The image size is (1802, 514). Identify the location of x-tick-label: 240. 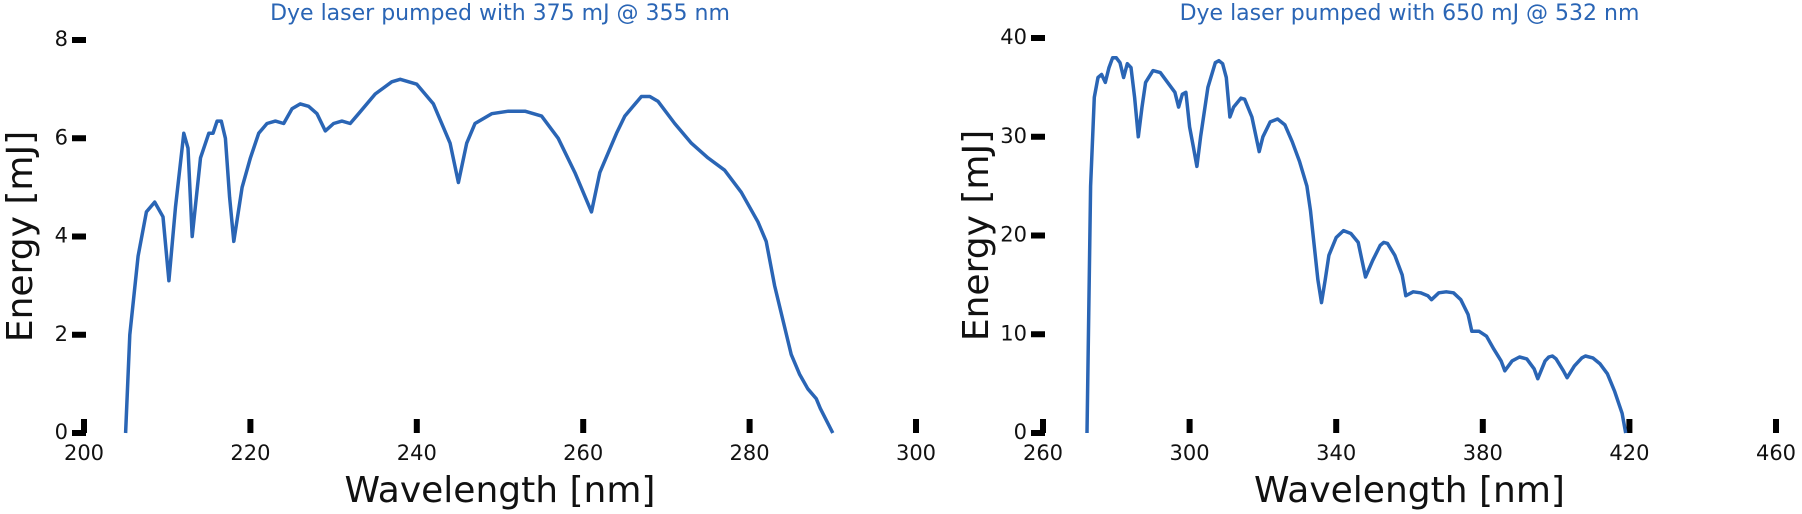
(417, 453).